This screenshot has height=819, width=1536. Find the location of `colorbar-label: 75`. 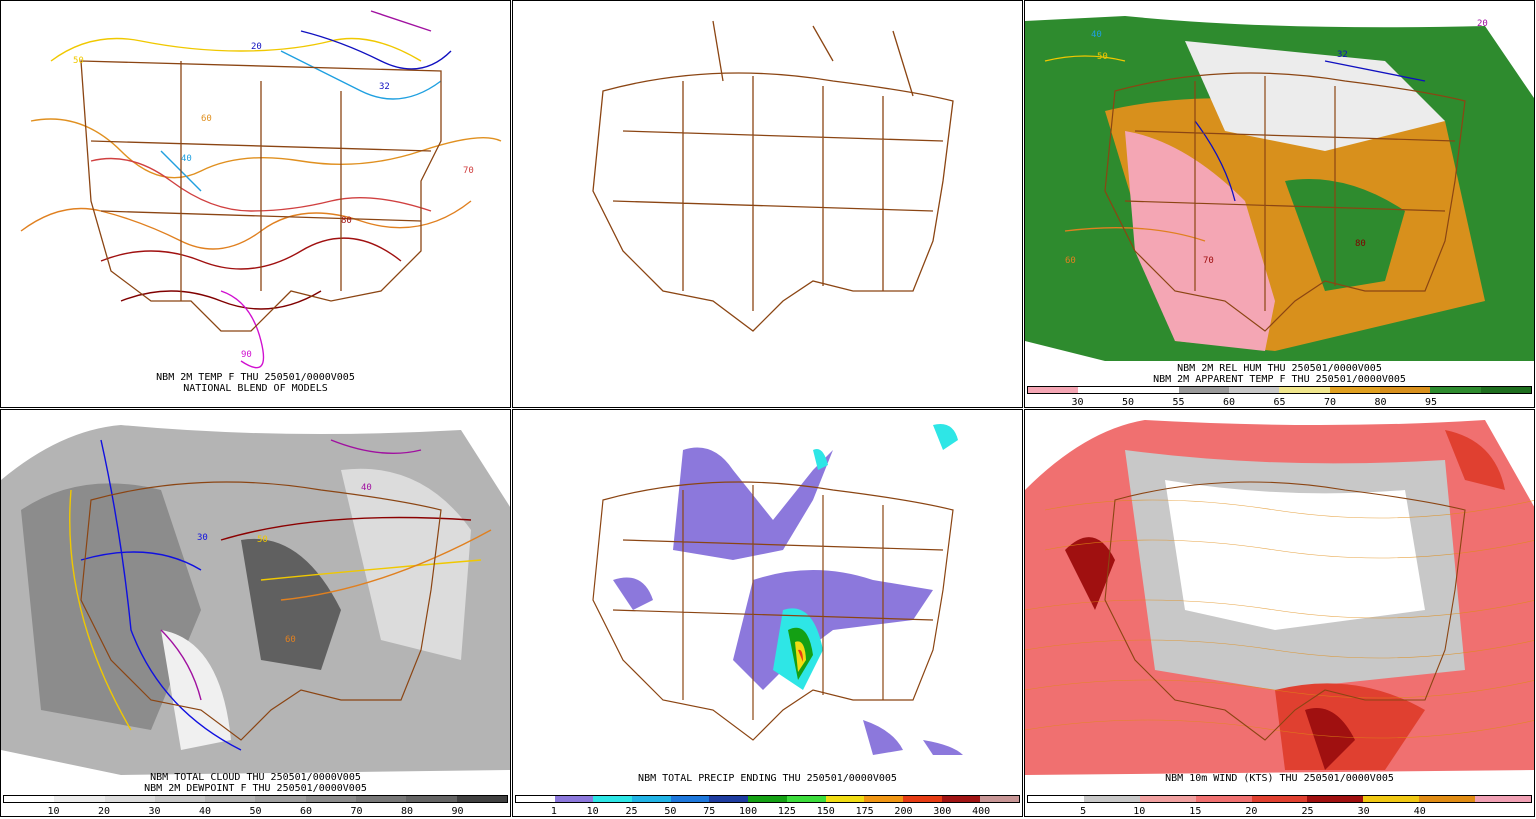

colorbar-label: 75 is located at coordinates (709, 811).